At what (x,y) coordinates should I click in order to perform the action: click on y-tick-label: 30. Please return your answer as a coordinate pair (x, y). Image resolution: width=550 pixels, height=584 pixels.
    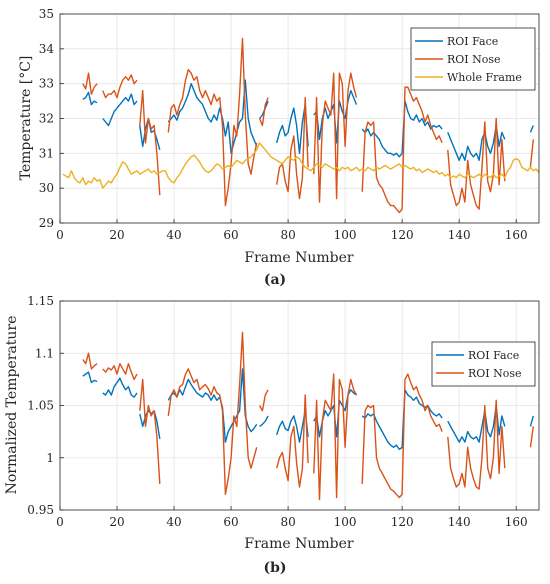
    Looking at the image, I should click on (46, 188).